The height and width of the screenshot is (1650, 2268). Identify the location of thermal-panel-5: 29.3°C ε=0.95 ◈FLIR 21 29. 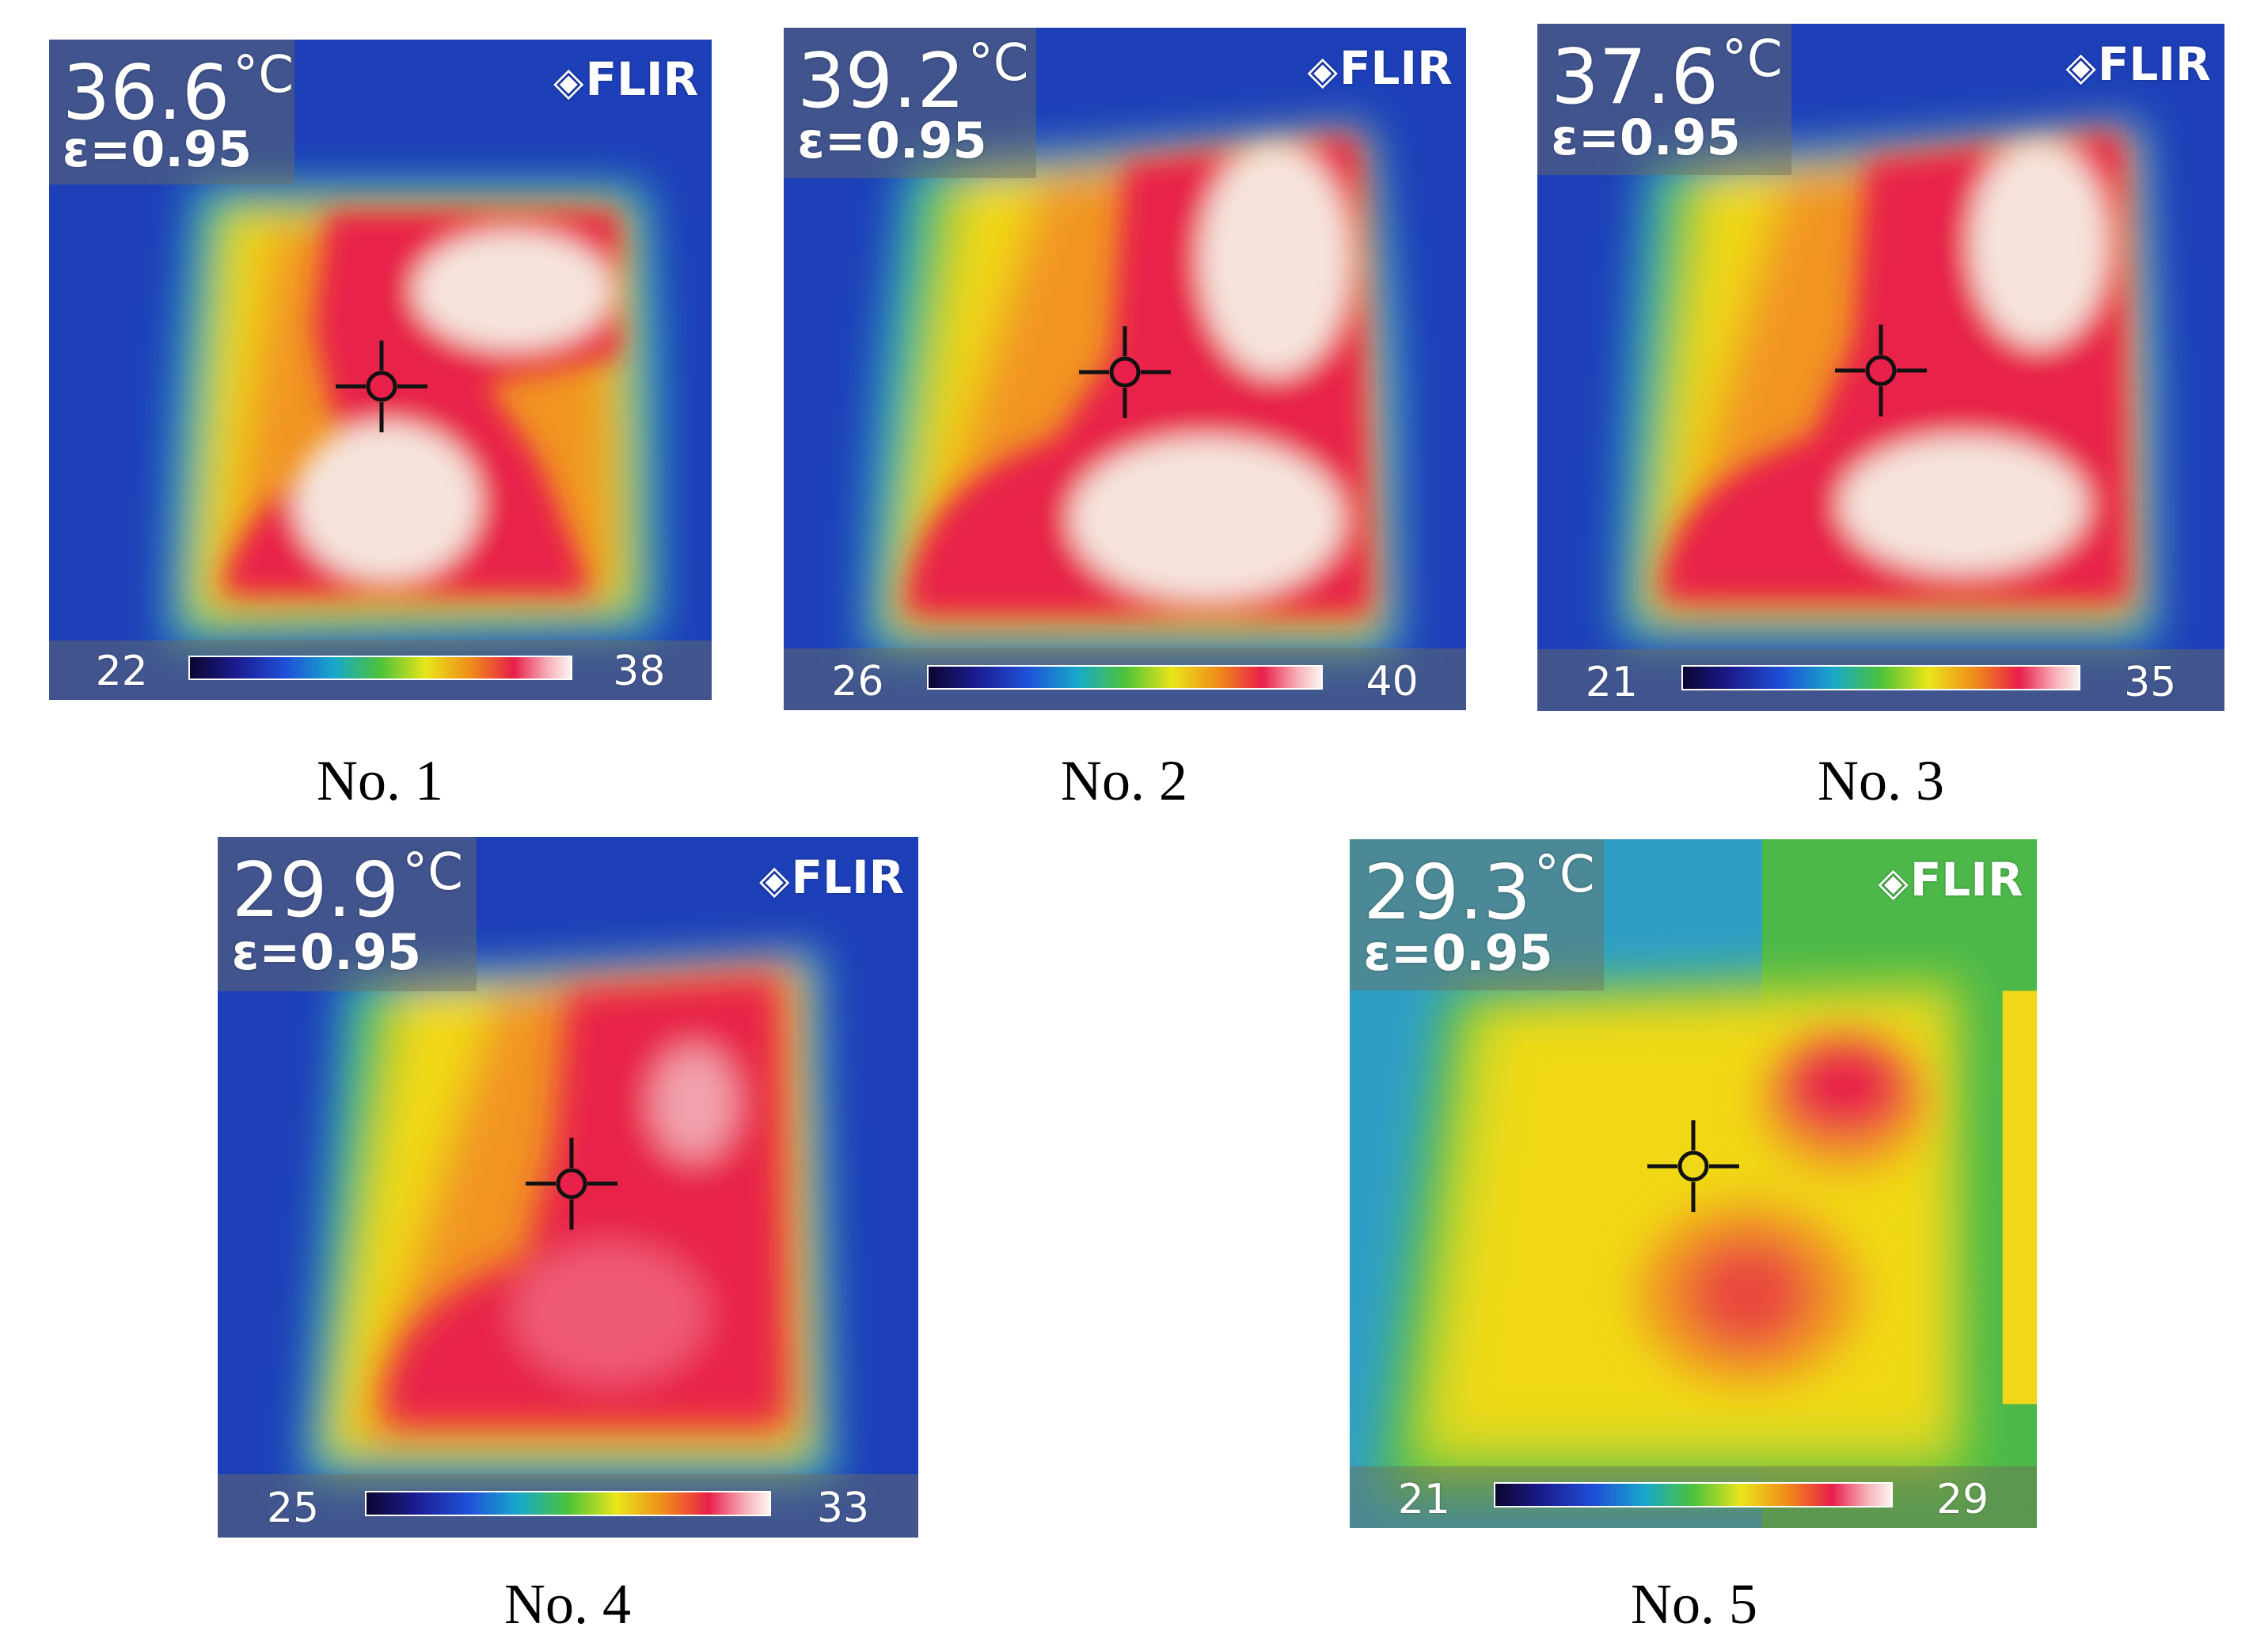
(1693, 1183).